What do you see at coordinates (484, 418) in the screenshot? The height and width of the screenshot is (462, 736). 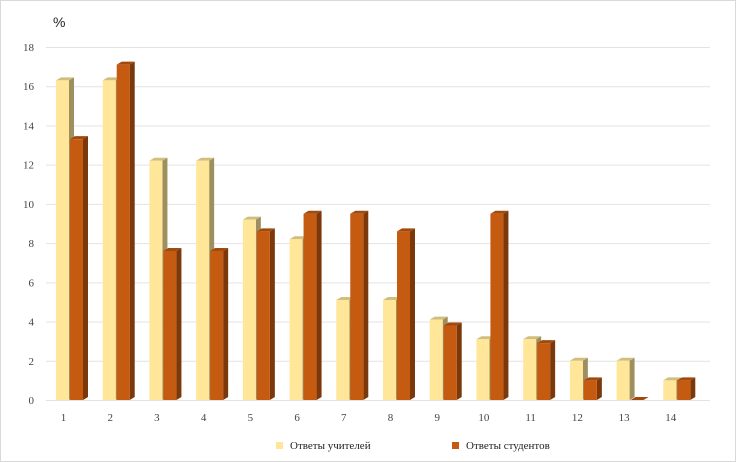 I see `x-tick-label: 10` at bounding box center [484, 418].